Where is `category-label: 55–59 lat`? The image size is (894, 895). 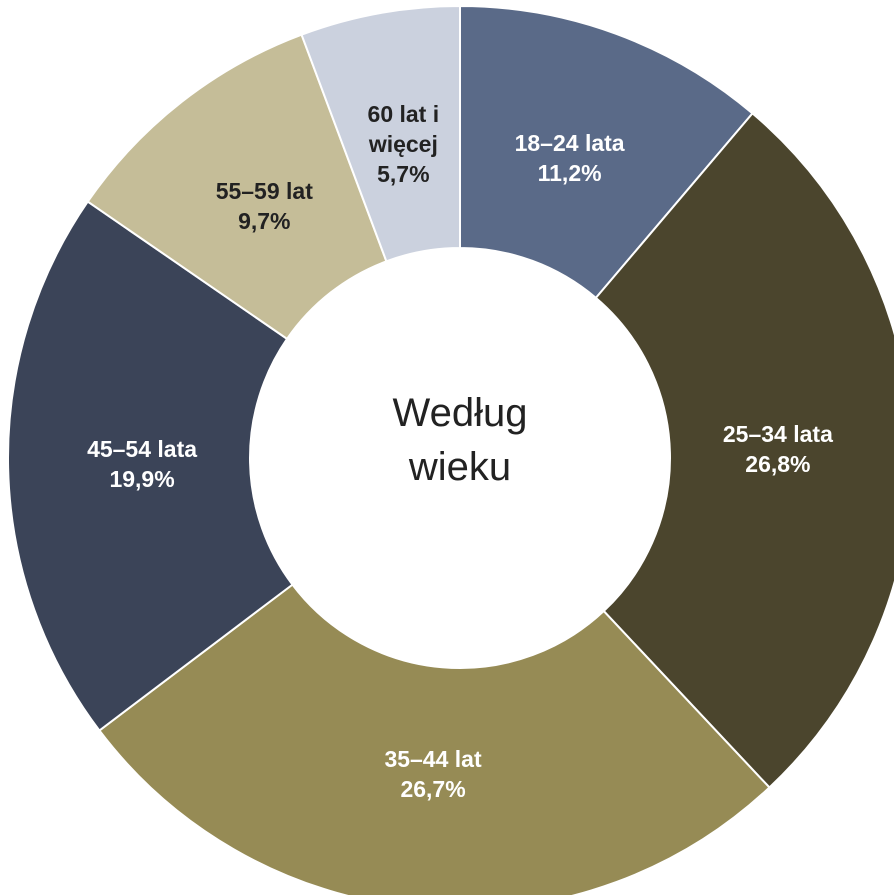
category-label: 55–59 lat is located at coordinates (264, 191).